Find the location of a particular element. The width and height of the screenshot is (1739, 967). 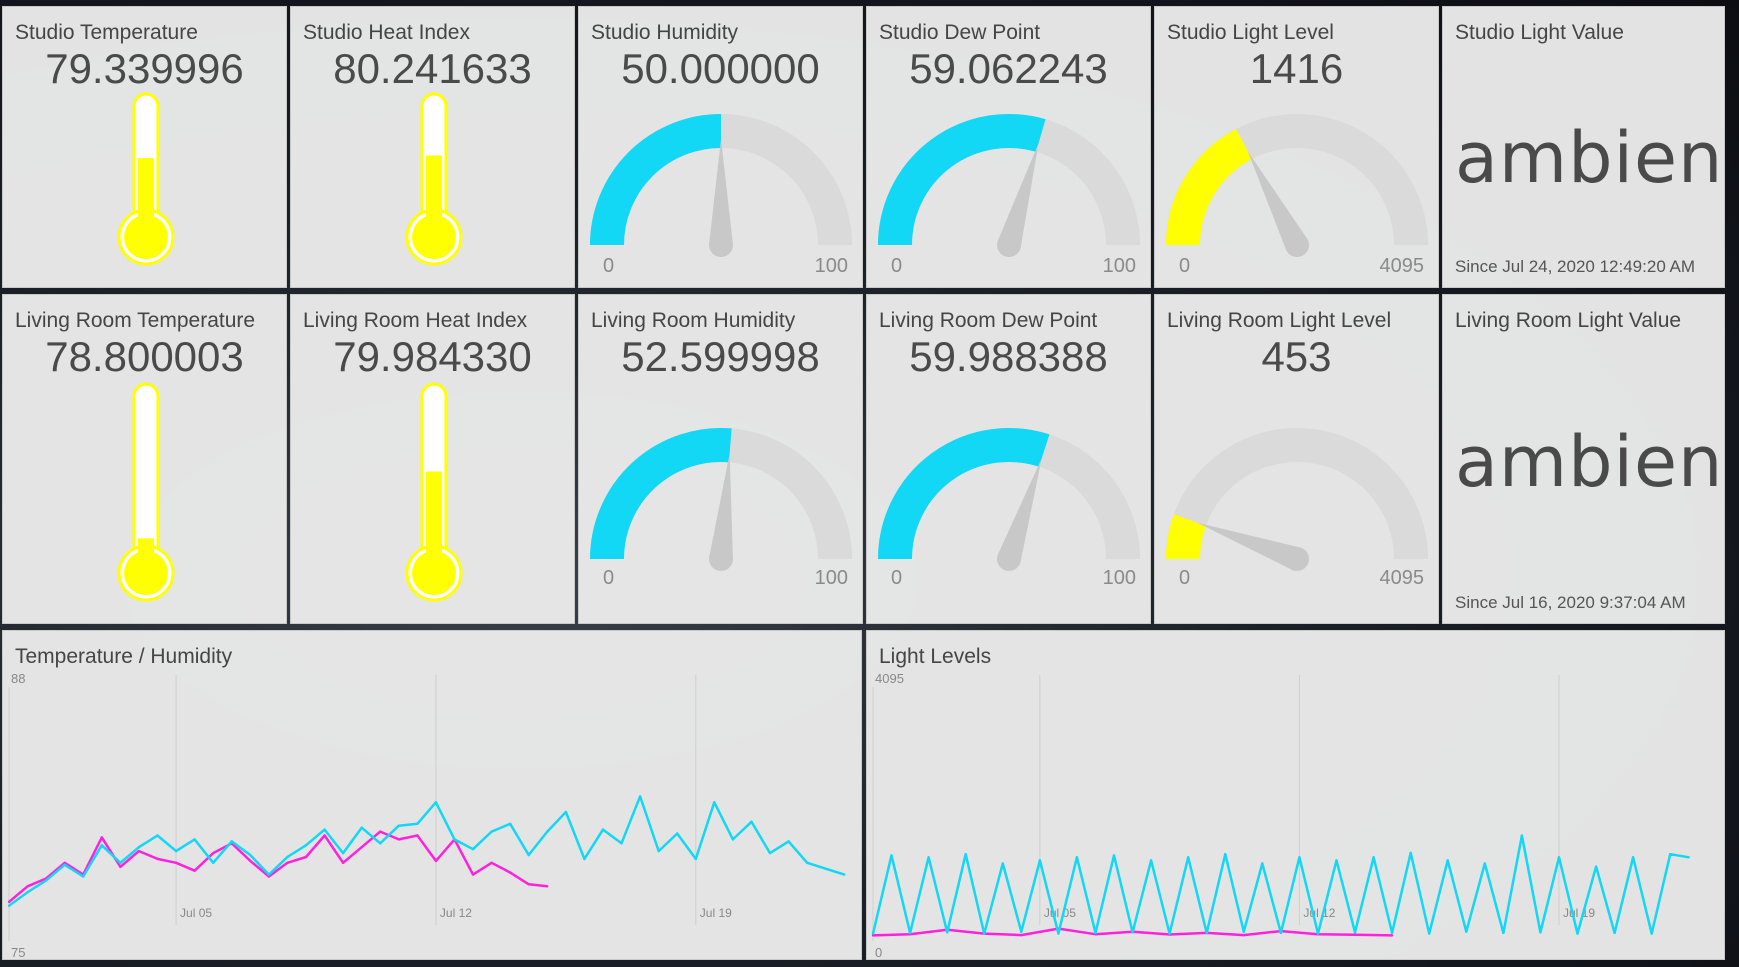

tile-title: Studio Dew Point is located at coordinates (960, 32).